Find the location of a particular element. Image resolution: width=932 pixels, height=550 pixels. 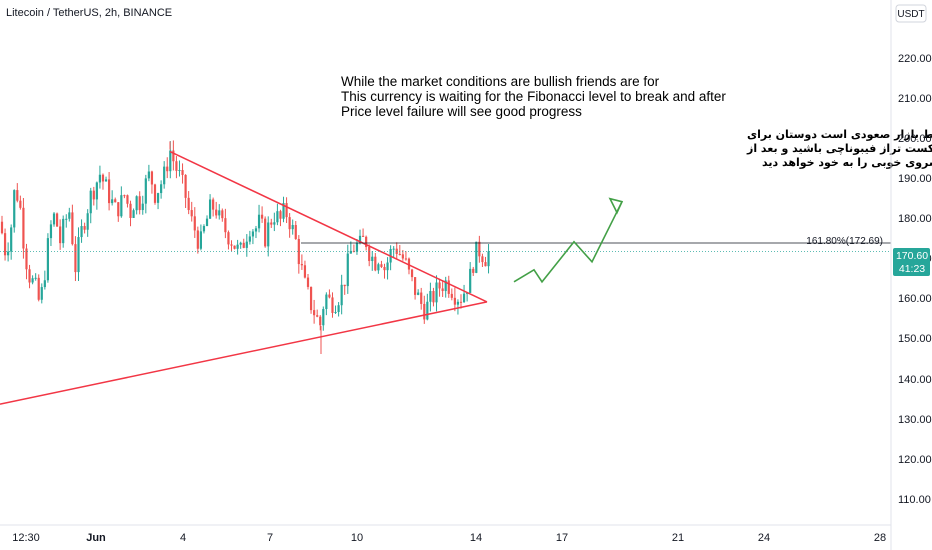

price-tick-label: 160.00 is located at coordinates (915, 299).